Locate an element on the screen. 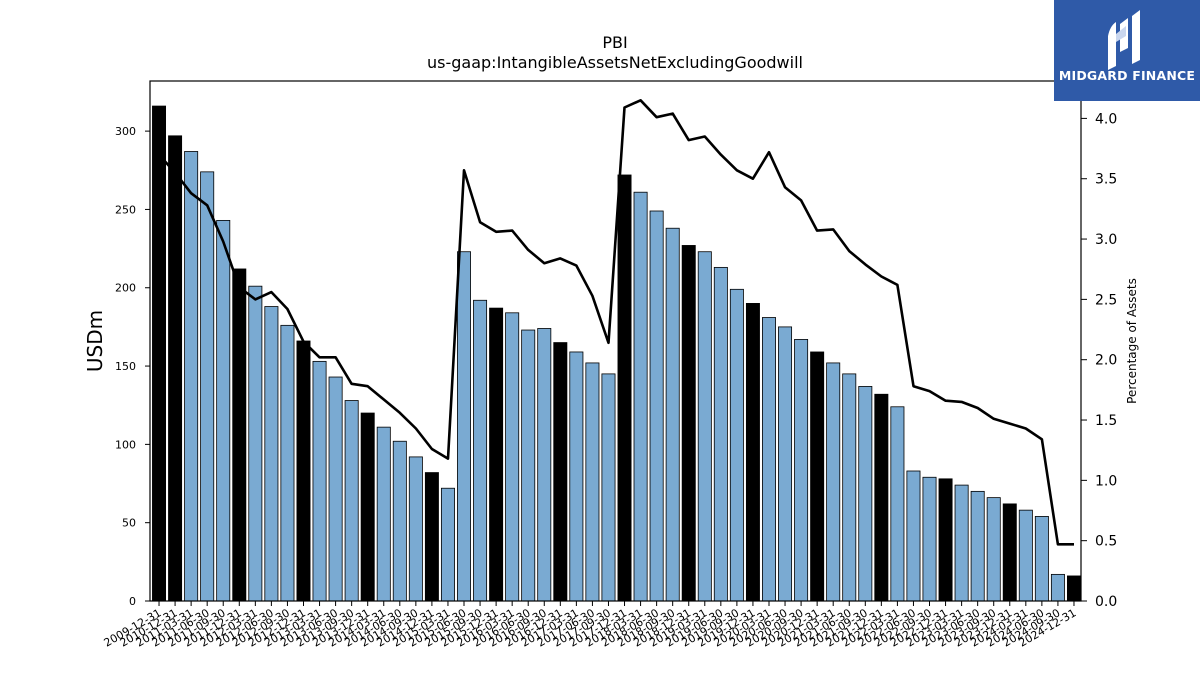 The width and height of the screenshot is (1200, 675). brand-logo: MIDGARD FINANCE is located at coordinates (1127, 50).